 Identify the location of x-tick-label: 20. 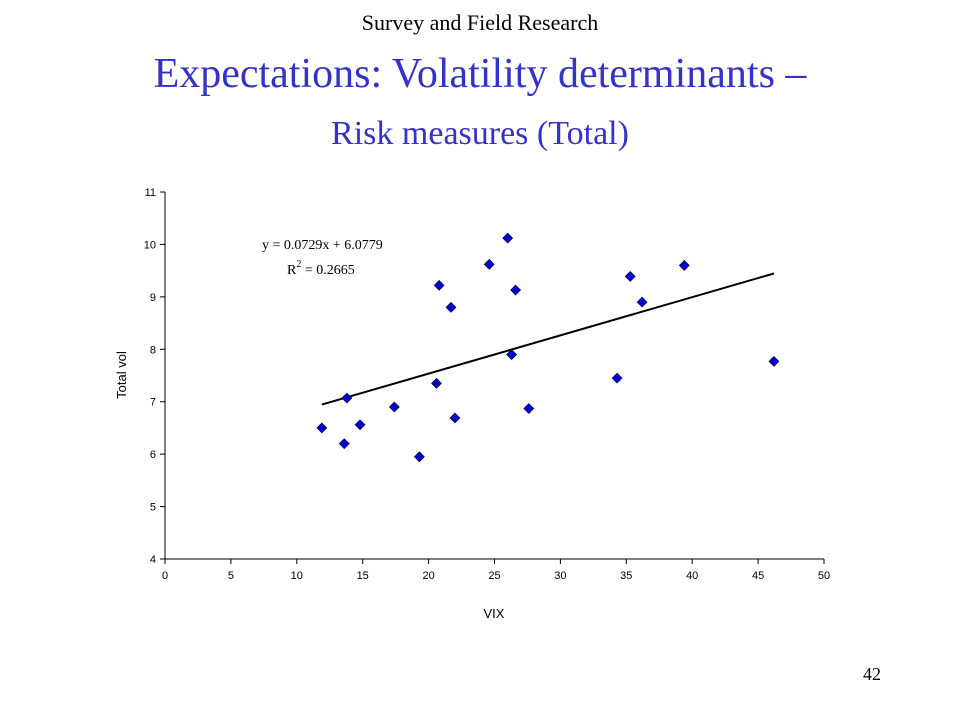
(428, 576).